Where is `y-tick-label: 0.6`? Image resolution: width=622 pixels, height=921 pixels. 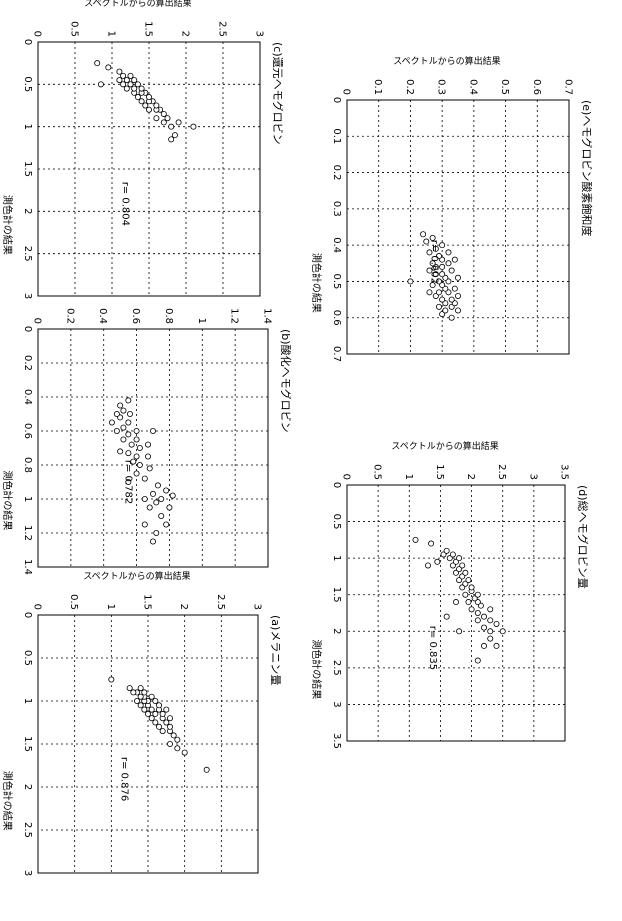 y-tick-label: 0.6 is located at coordinates (536, 87).